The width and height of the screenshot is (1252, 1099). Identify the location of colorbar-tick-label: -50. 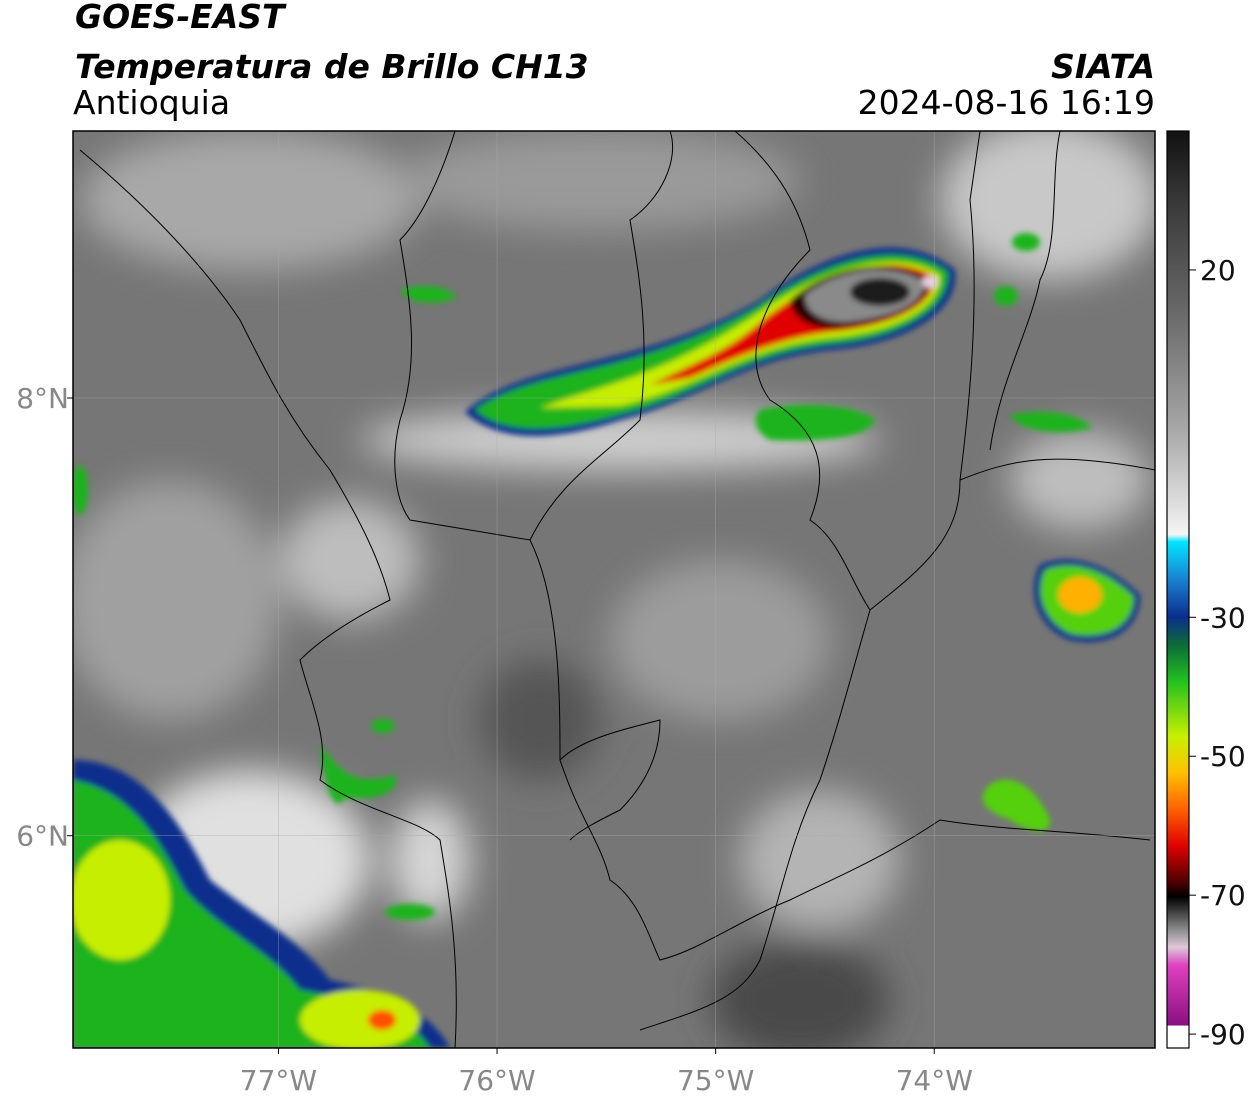
(1223, 756).